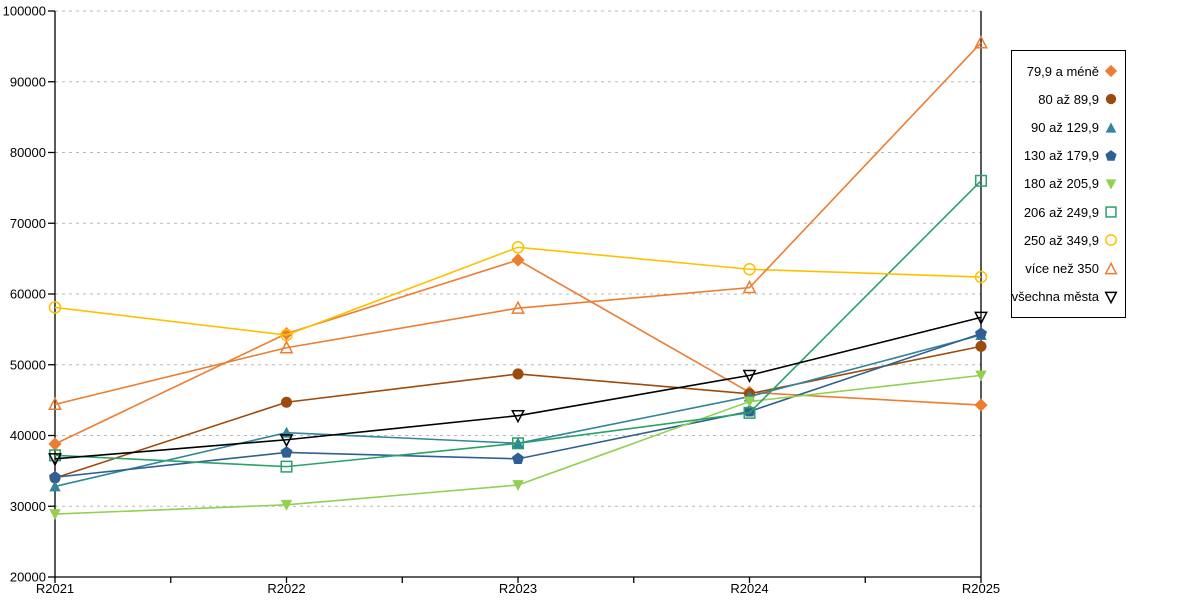 The width and height of the screenshot is (1200, 600). What do you see at coordinates (1061, 156) in the screenshot?
I see `legend-label: 130 až 179,9` at bounding box center [1061, 156].